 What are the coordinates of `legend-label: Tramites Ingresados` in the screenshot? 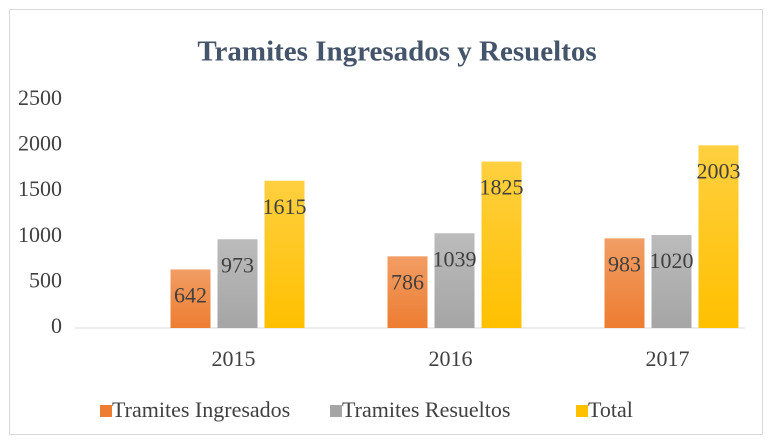 It's located at (201, 409).